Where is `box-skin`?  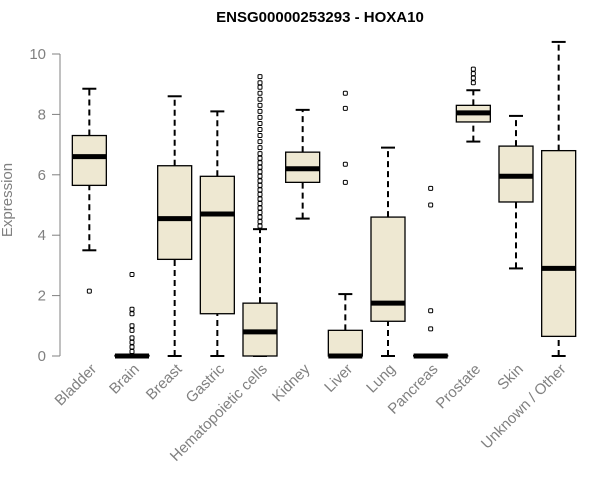
box-skin is located at coordinates (516, 192).